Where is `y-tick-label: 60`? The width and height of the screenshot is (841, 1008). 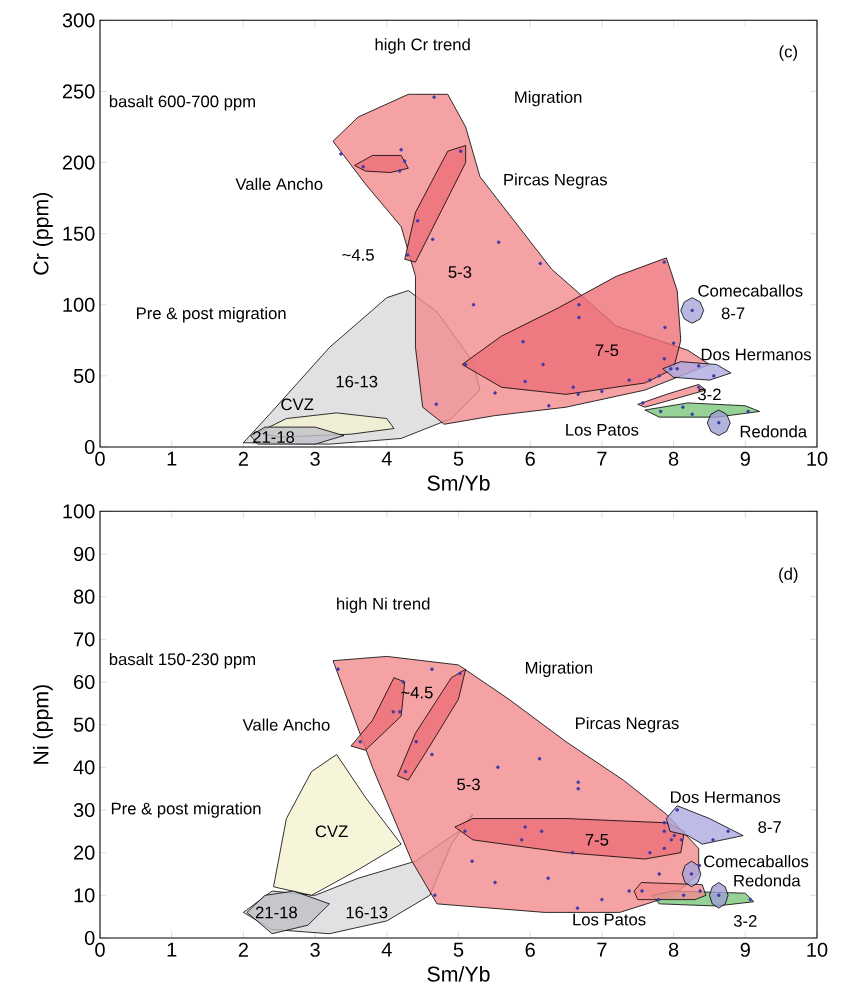 y-tick-label: 60 is located at coordinates (84, 682).